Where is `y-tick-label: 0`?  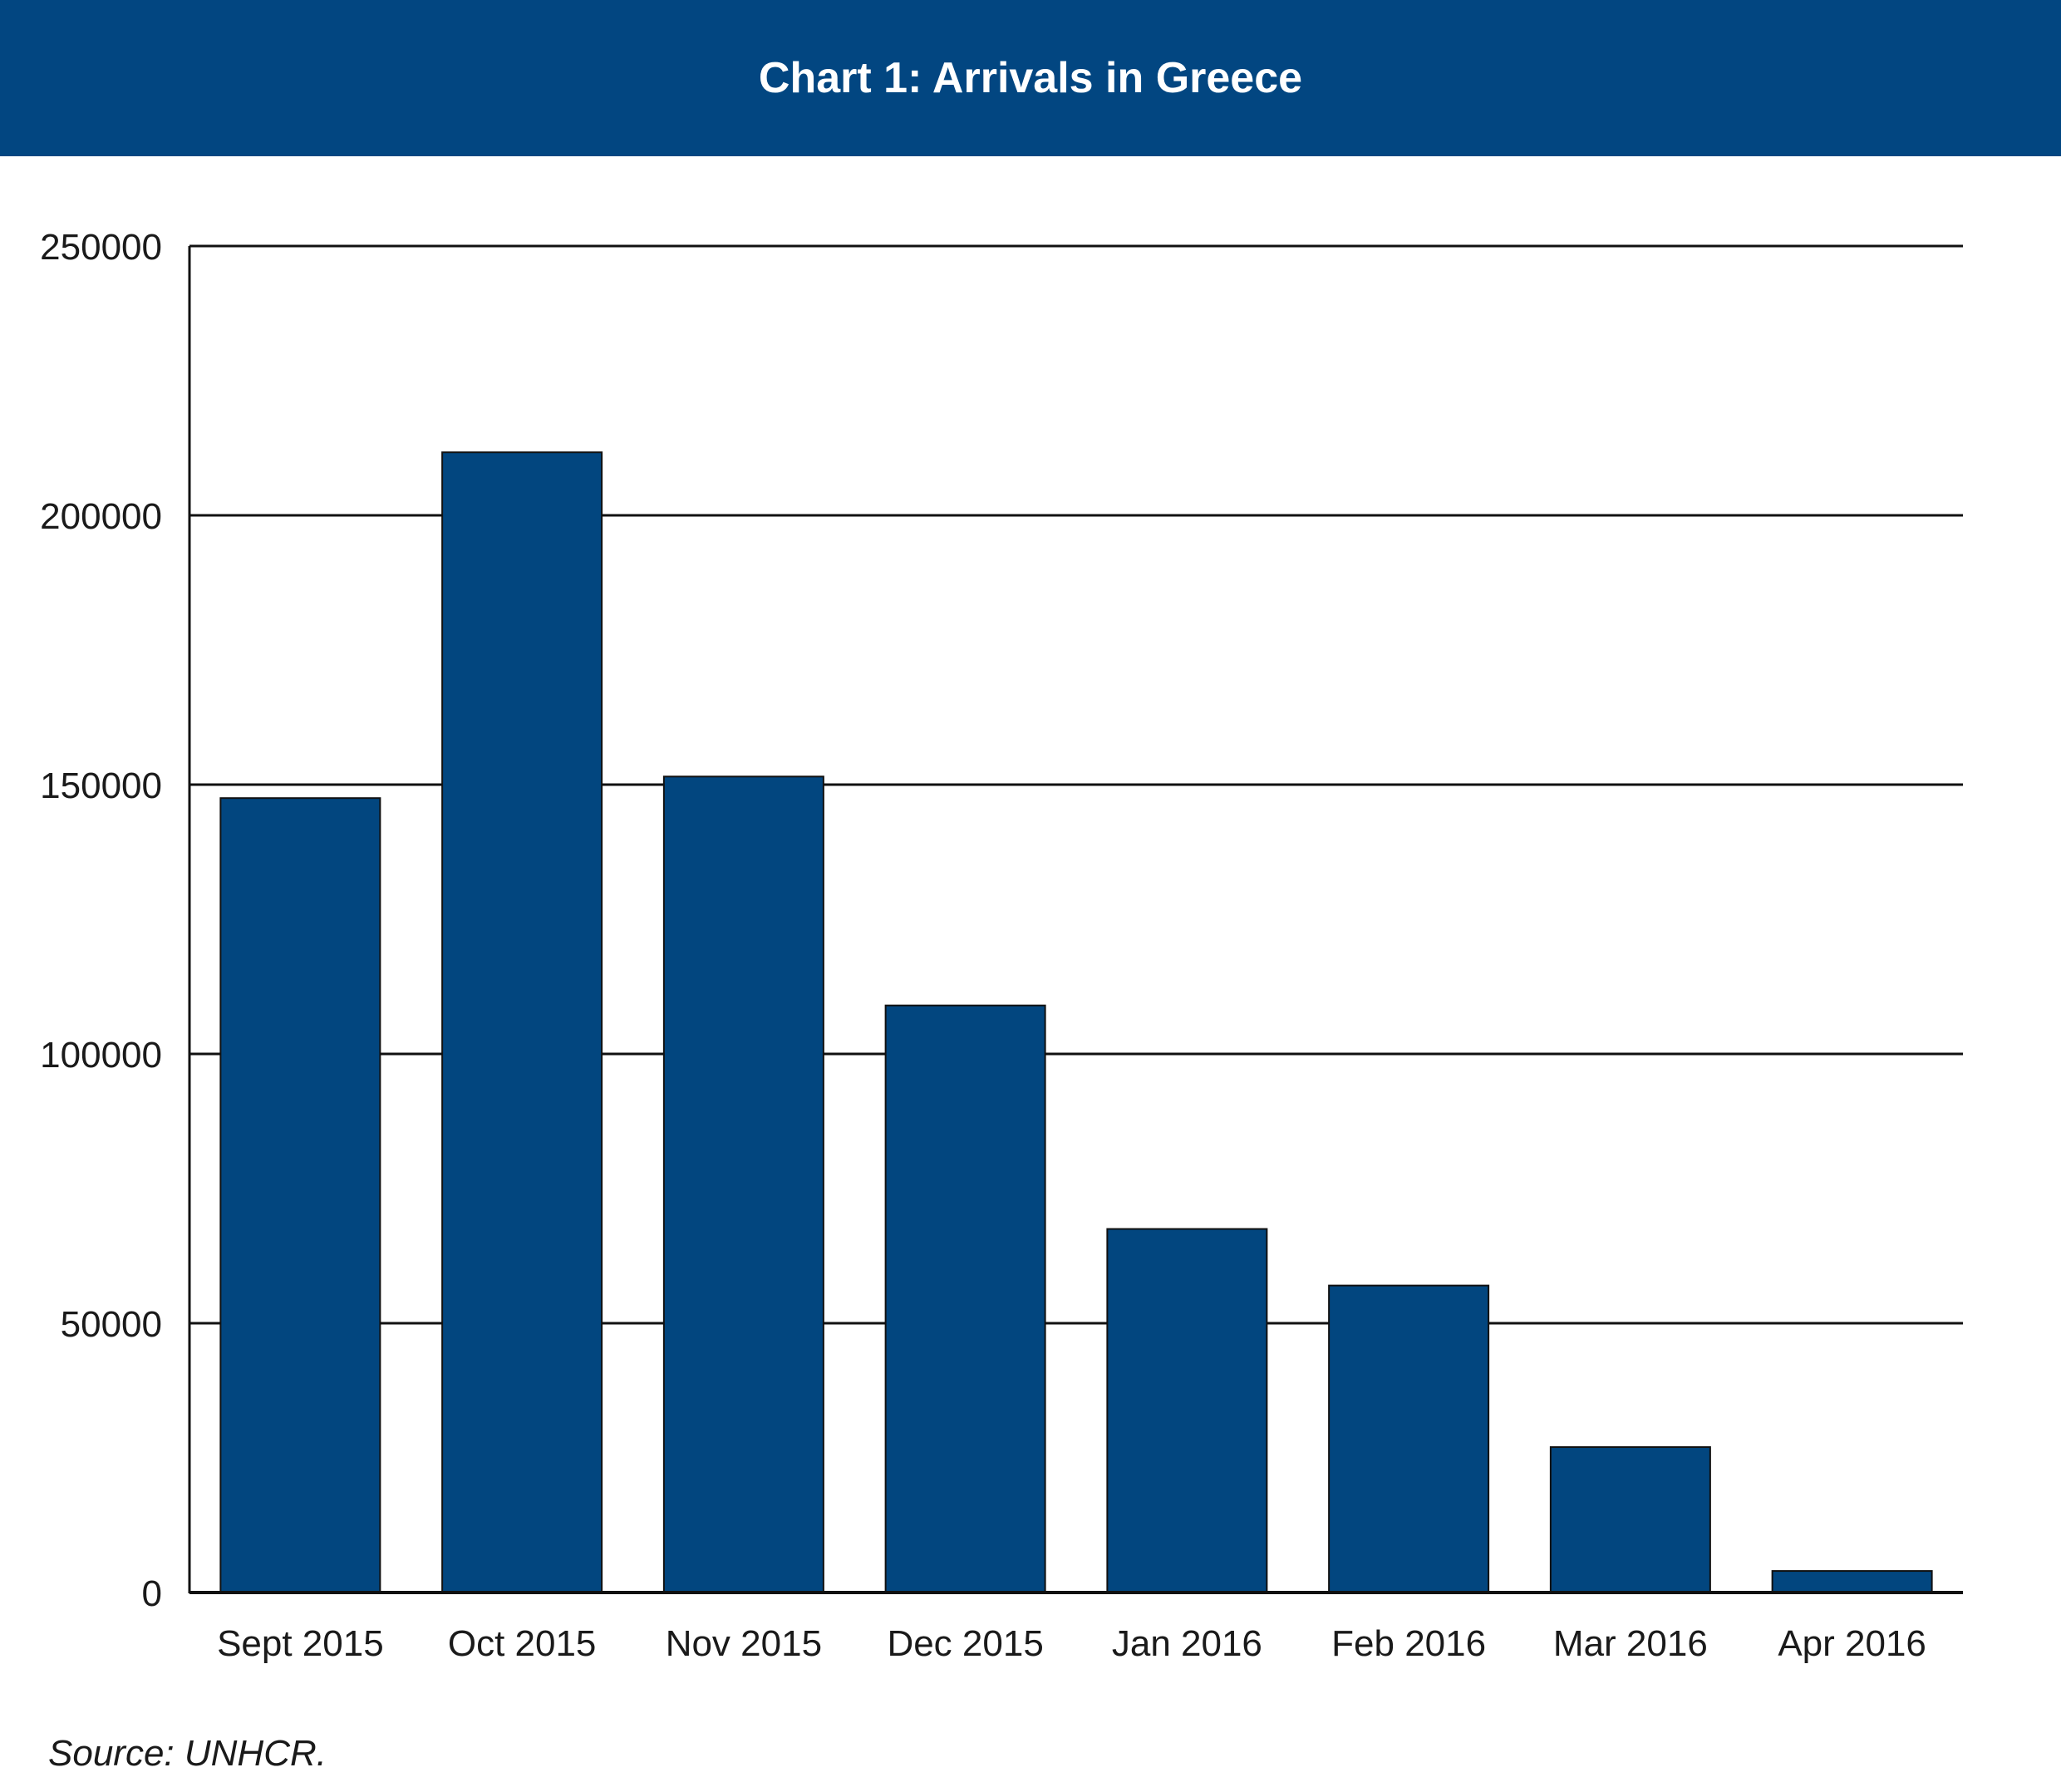 y-tick-label: 0 is located at coordinates (152, 1593).